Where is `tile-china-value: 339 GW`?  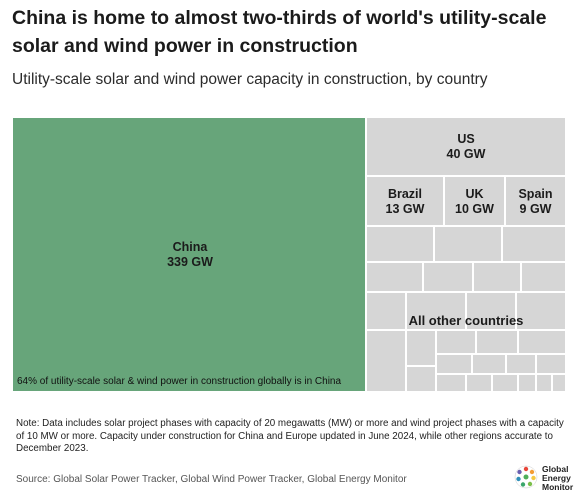
tile-china-value: 339 GW is located at coordinates (190, 262).